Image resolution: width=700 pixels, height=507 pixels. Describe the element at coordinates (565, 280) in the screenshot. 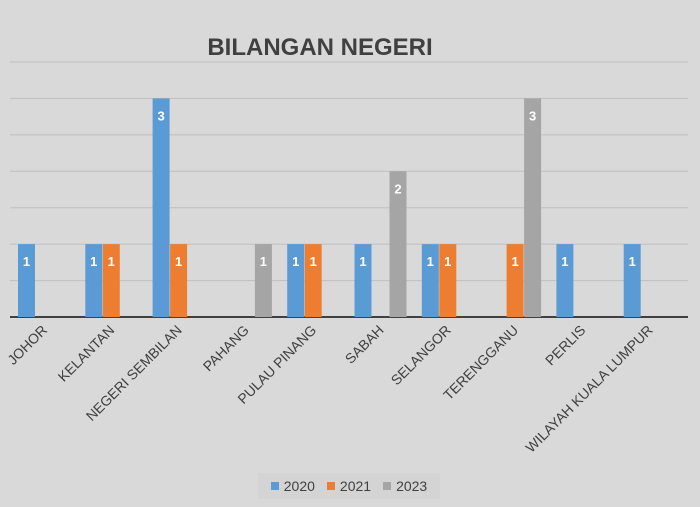

I see `bar-2020-perlis` at that location.